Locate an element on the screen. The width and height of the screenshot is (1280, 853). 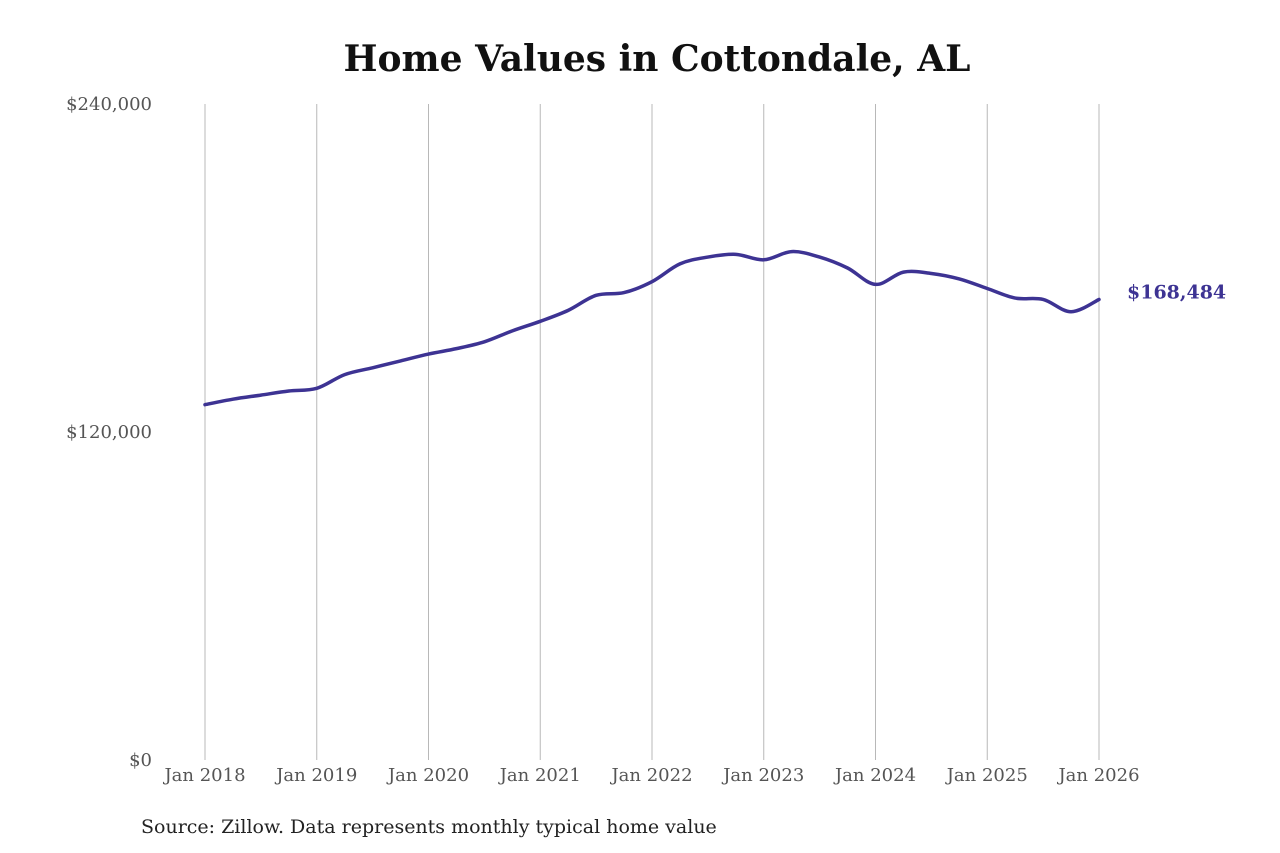
y-tick-label: $240,000 is located at coordinates (109, 104).